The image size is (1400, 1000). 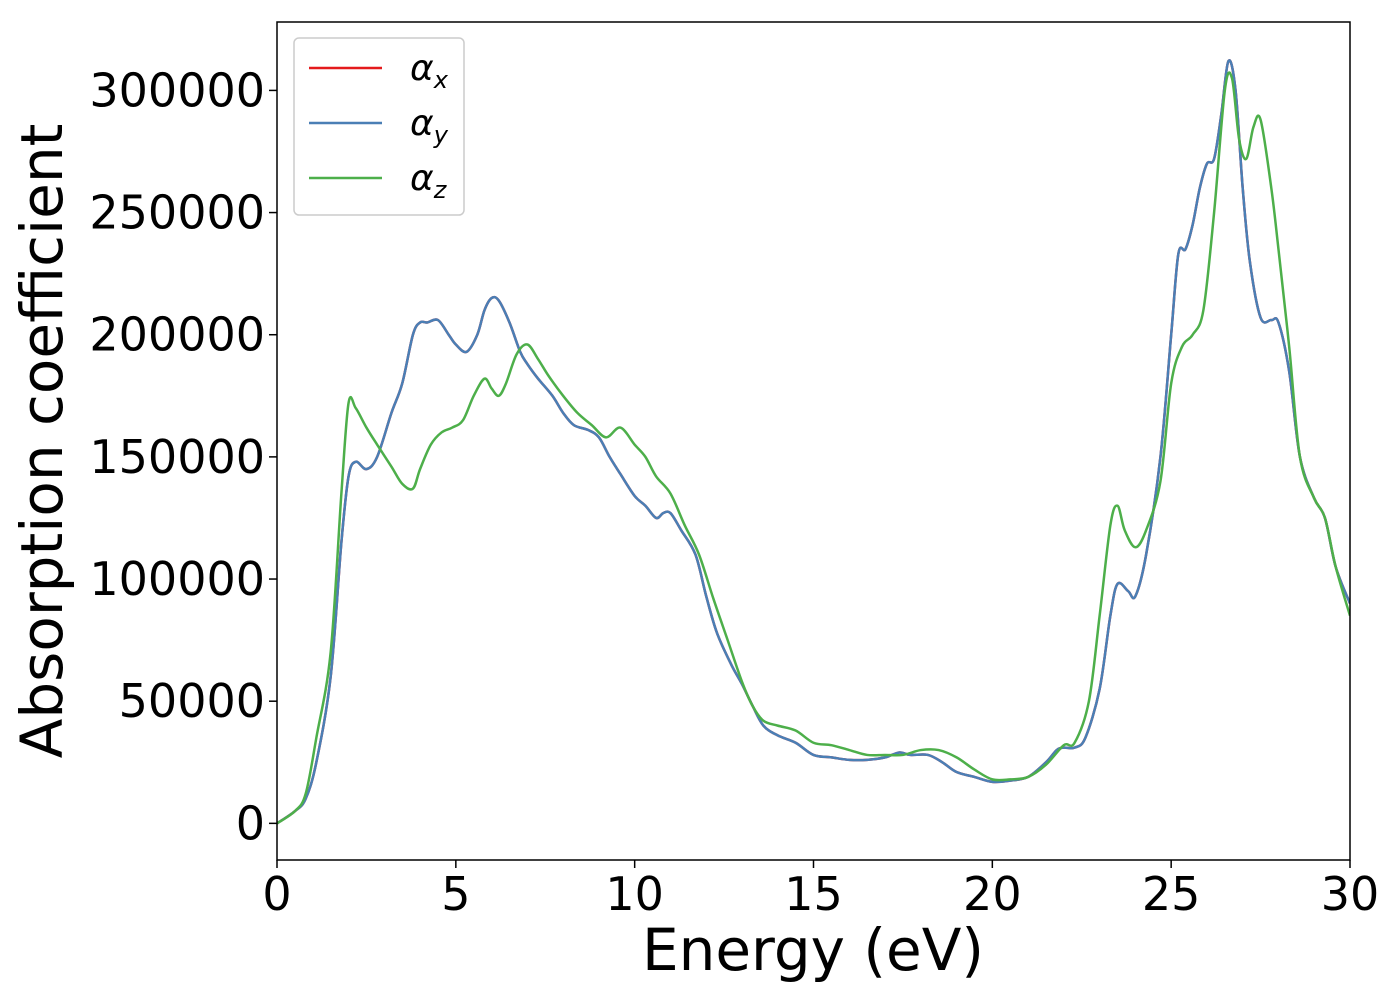 I want to click on x-tick-label: 25, so click(x=1171, y=894).